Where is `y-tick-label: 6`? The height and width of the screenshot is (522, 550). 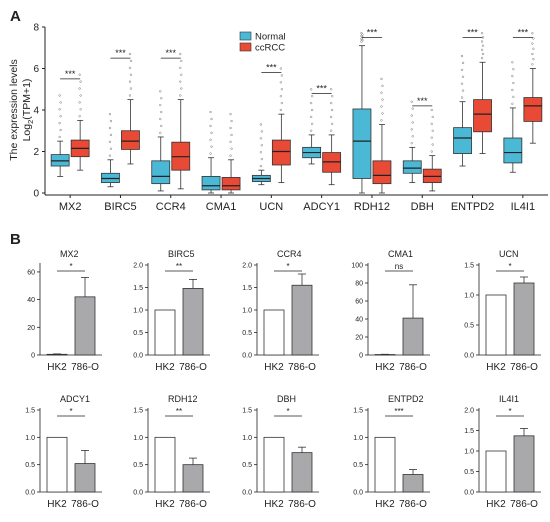
y-tick-label: 6 is located at coordinates (36, 69).